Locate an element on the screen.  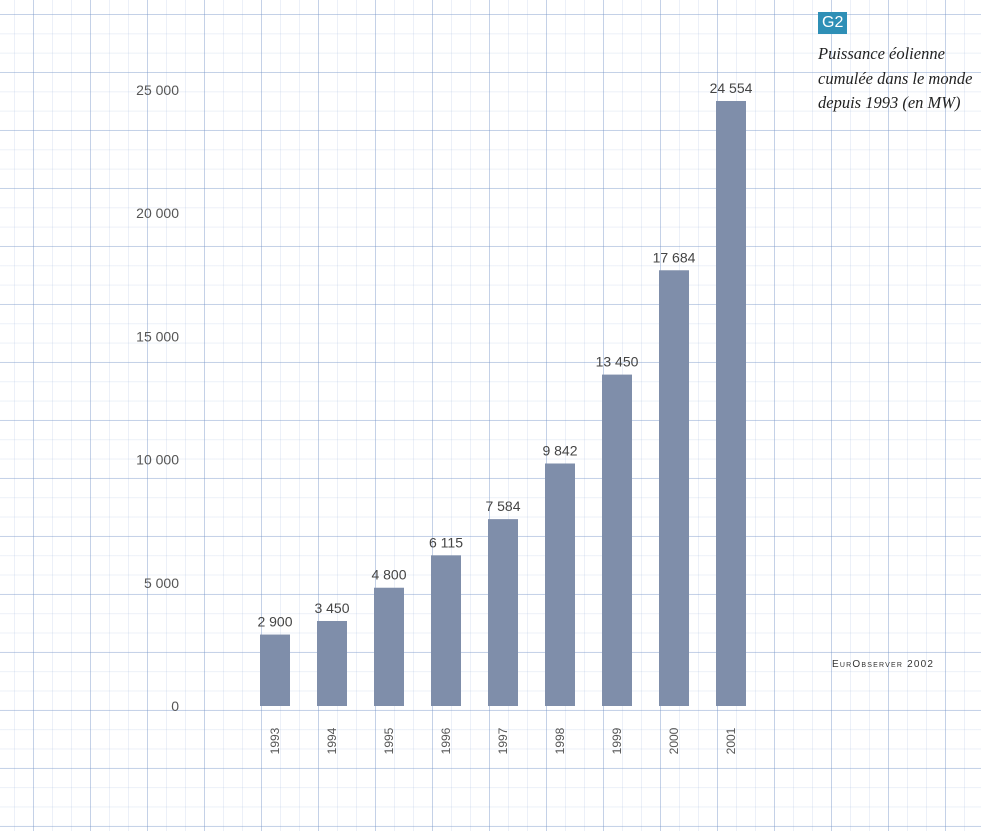
data-label: 3 450 is located at coordinates (331, 608).